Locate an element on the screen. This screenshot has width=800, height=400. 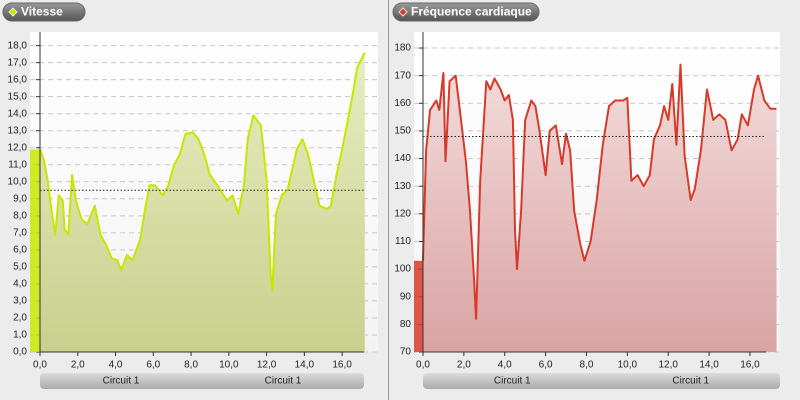
y-tick-label: 6,0 is located at coordinates (20, 250).